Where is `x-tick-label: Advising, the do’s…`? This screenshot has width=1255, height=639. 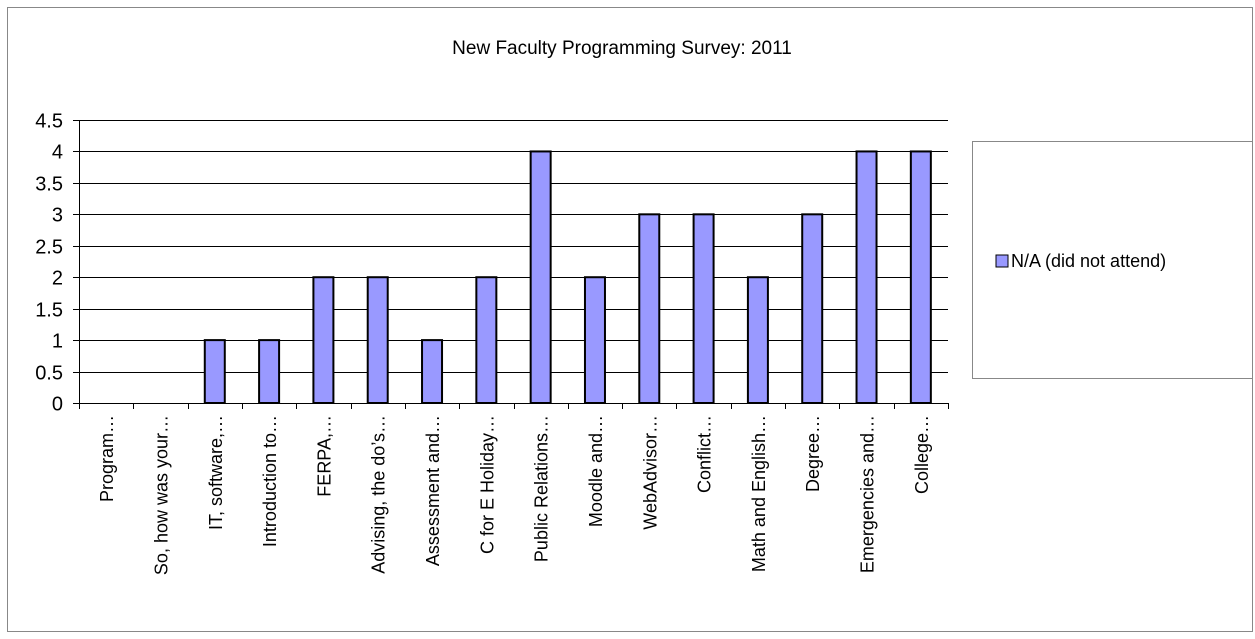
x-tick-label: Advising, the do’s… is located at coordinates (379, 494).